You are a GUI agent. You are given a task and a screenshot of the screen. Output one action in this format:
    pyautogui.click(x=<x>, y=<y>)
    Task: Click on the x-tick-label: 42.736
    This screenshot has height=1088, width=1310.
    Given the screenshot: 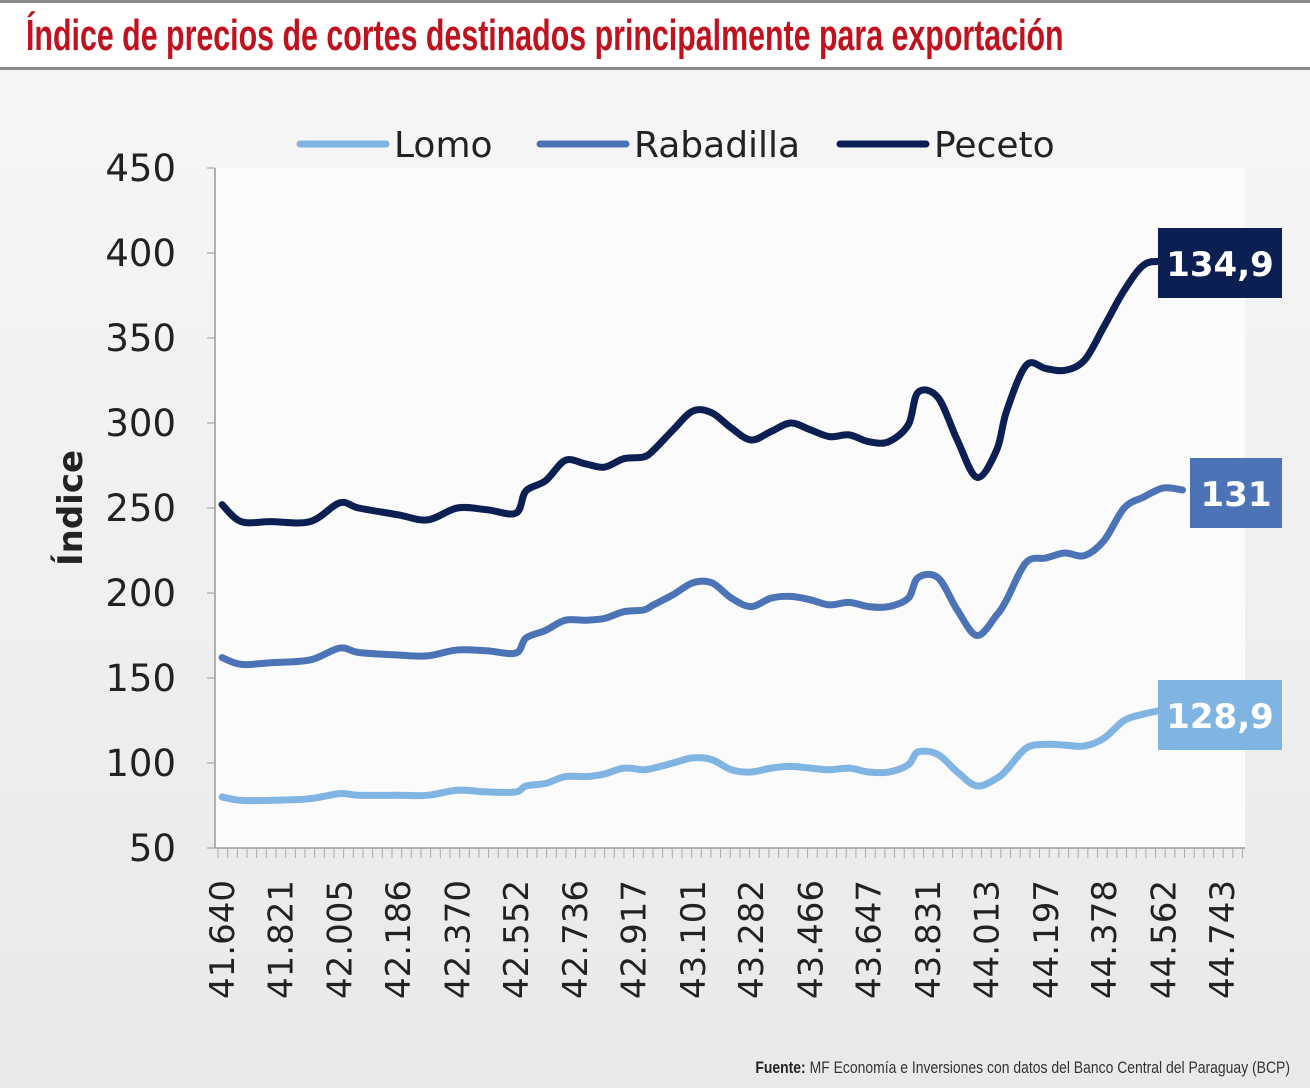 What is the action you would take?
    pyautogui.click(x=576, y=939)
    